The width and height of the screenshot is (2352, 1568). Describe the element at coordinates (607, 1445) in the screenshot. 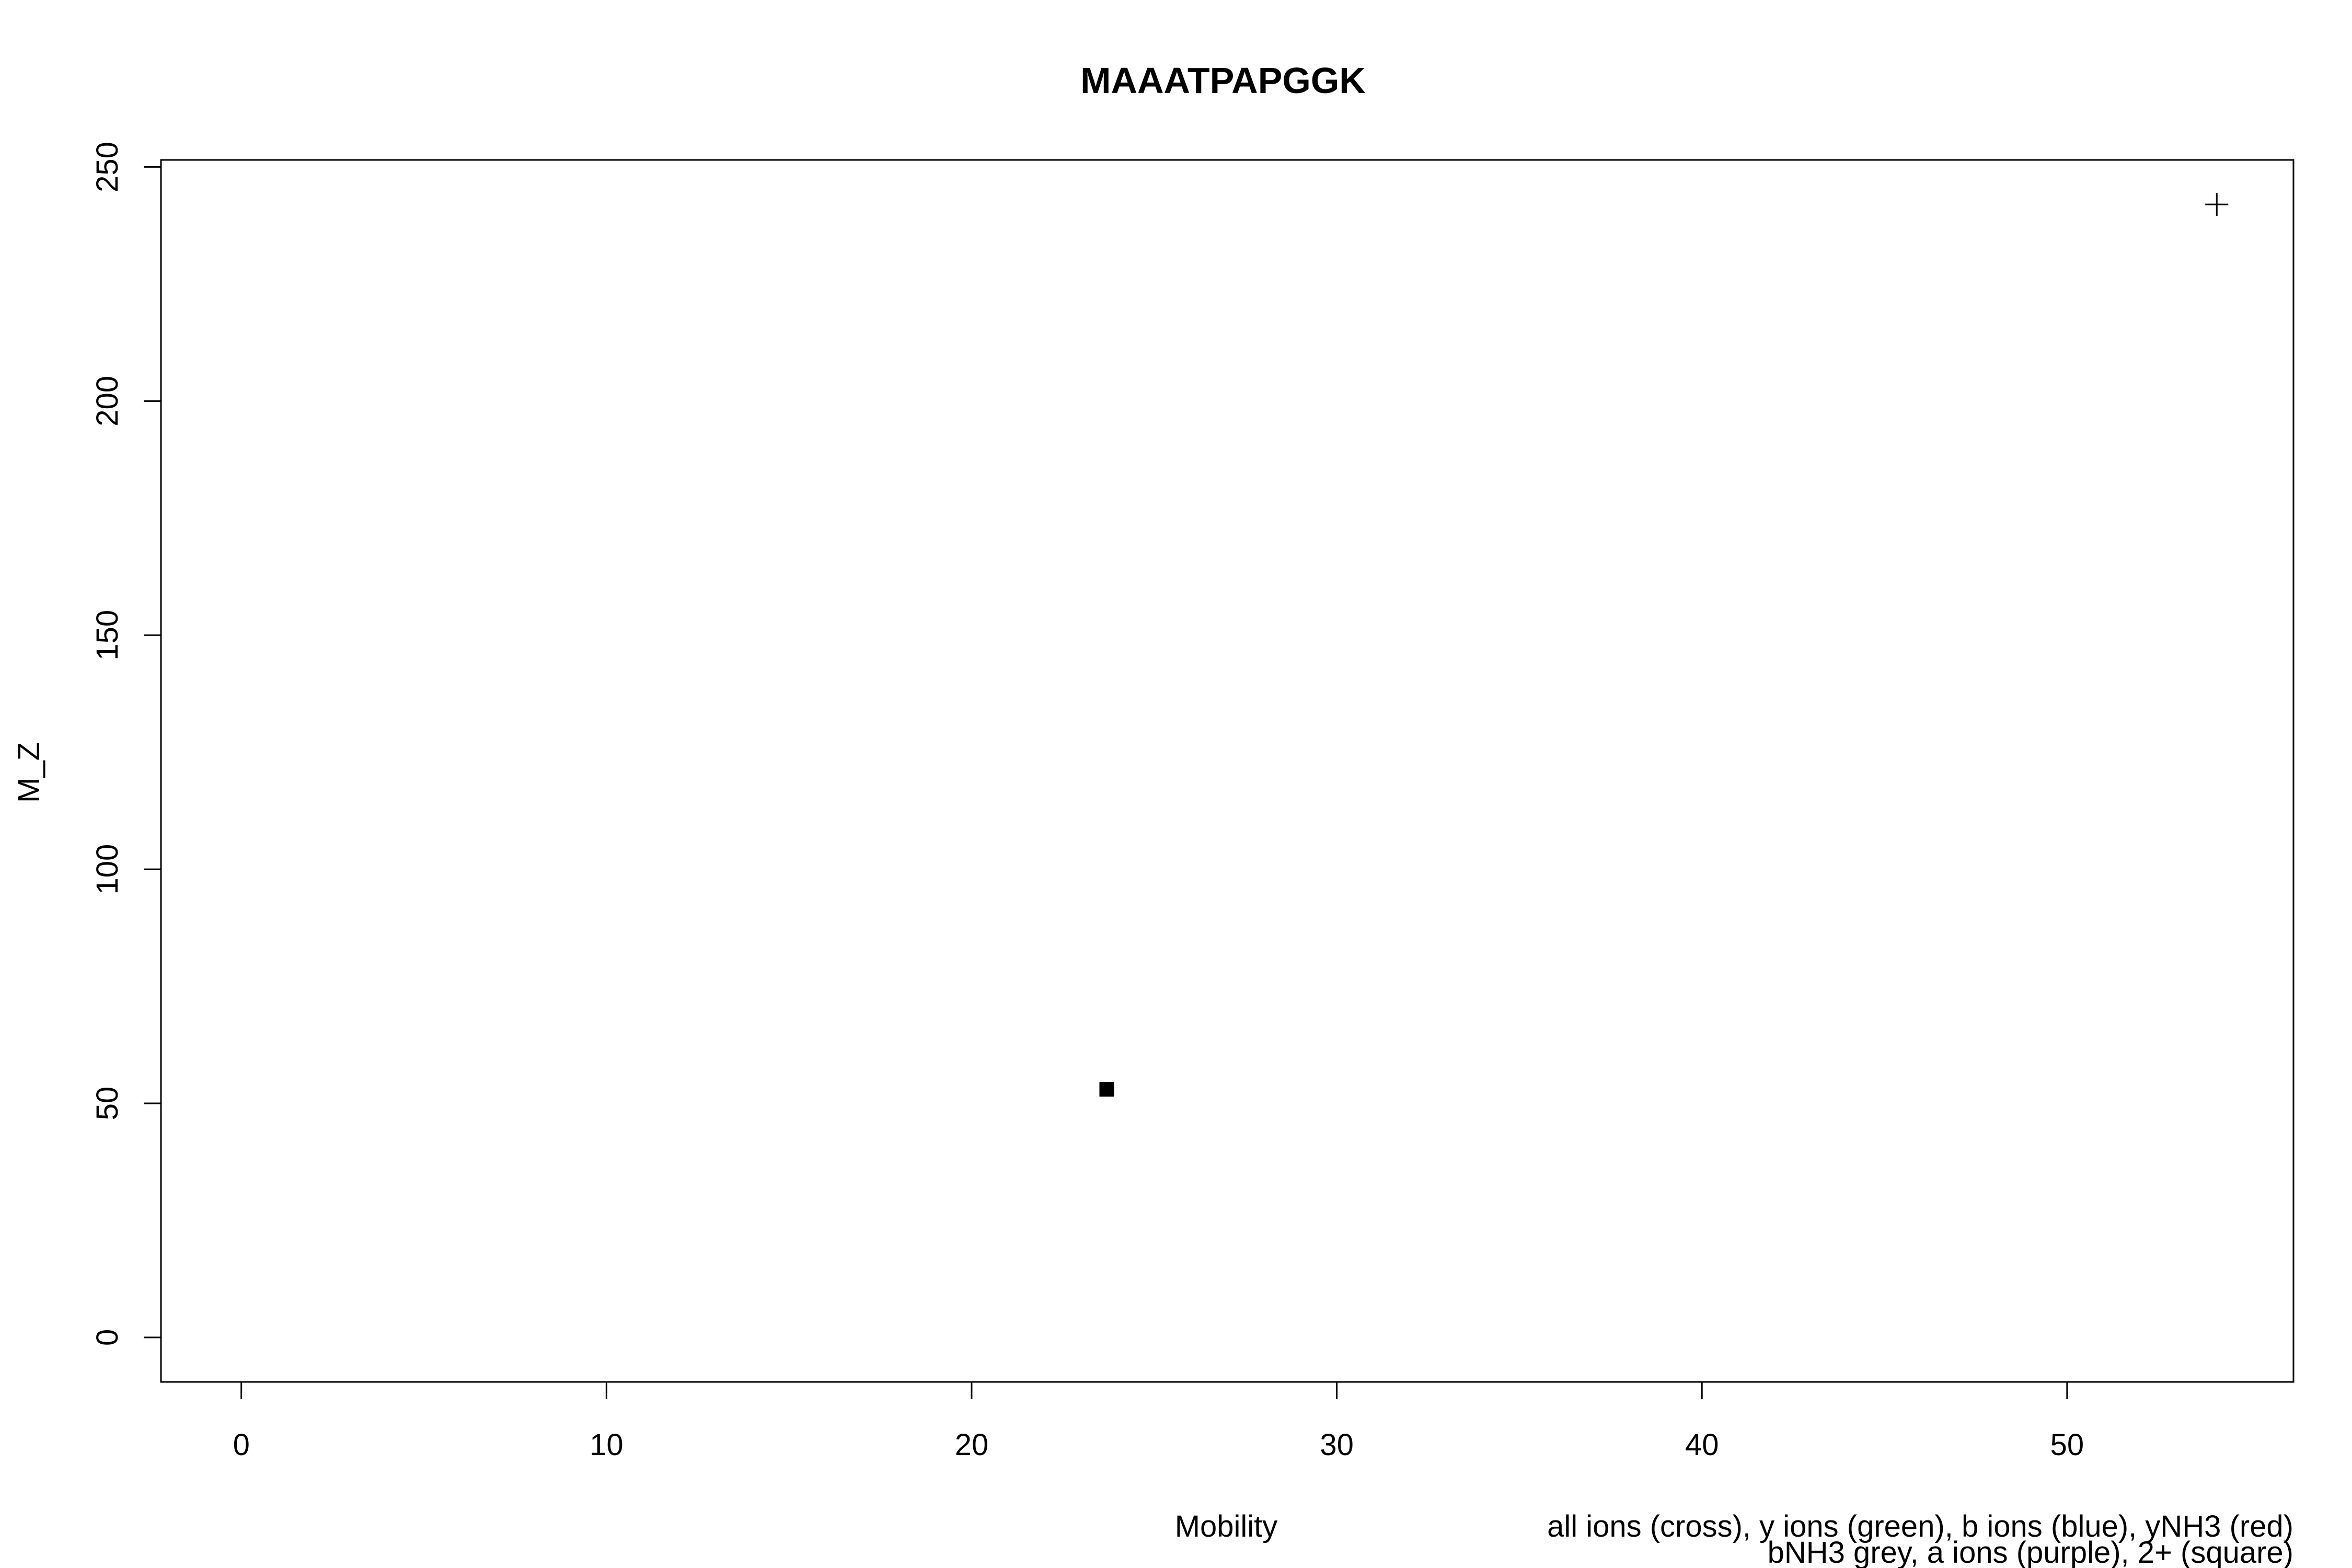

I see `x-tick-label: 10` at that location.